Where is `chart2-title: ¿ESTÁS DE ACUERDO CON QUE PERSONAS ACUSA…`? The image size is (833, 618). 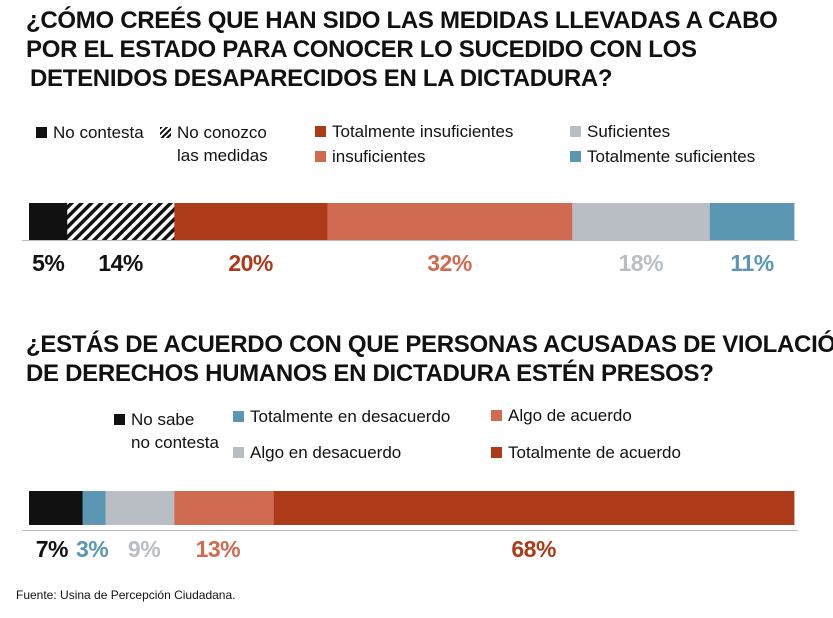 chart2-title: ¿ESTÁS DE ACUERDO CON QUE PERSONAS ACUSA… is located at coordinates (429, 359).